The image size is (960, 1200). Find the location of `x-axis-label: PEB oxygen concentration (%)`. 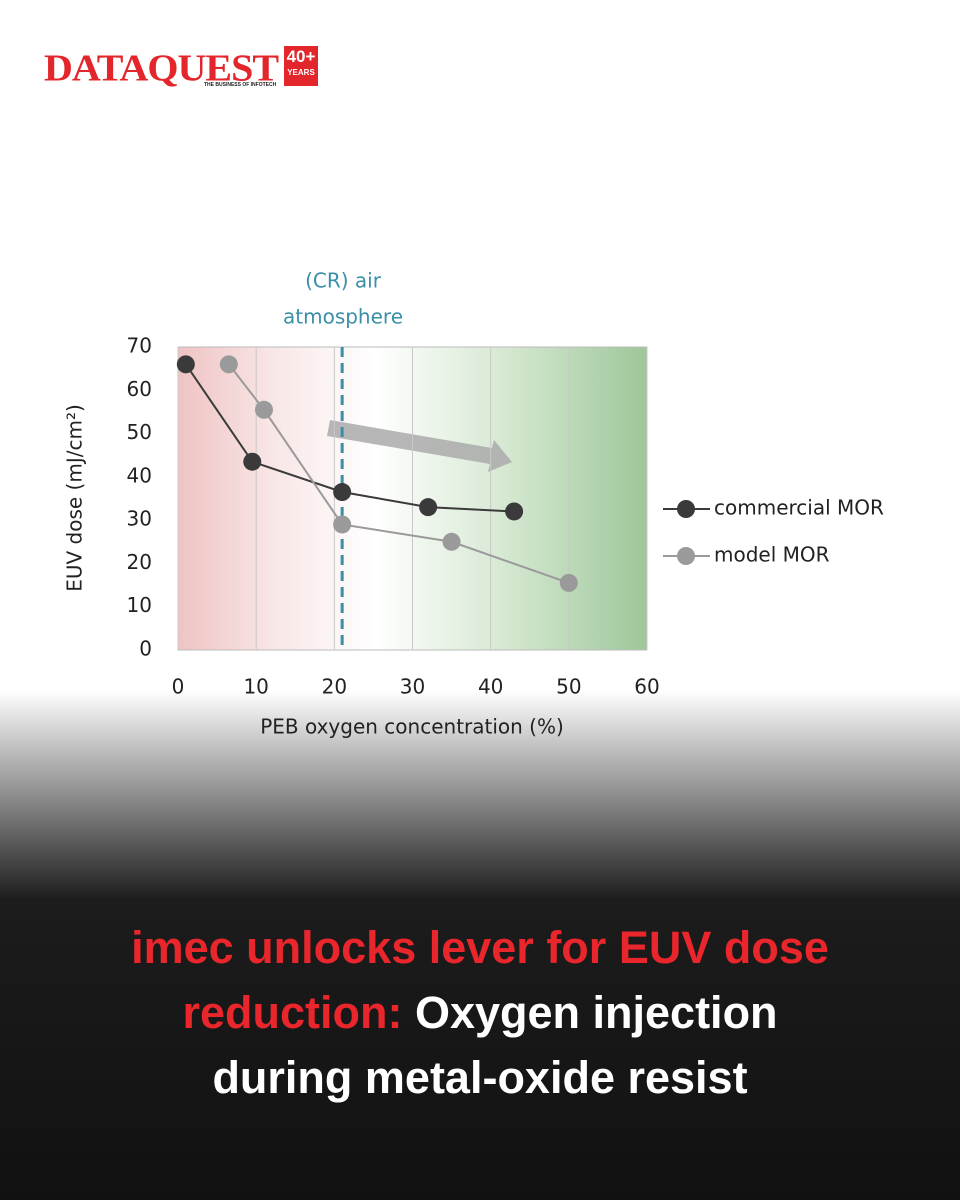

x-axis-label: PEB oxygen concentration (%) is located at coordinates (412, 727).